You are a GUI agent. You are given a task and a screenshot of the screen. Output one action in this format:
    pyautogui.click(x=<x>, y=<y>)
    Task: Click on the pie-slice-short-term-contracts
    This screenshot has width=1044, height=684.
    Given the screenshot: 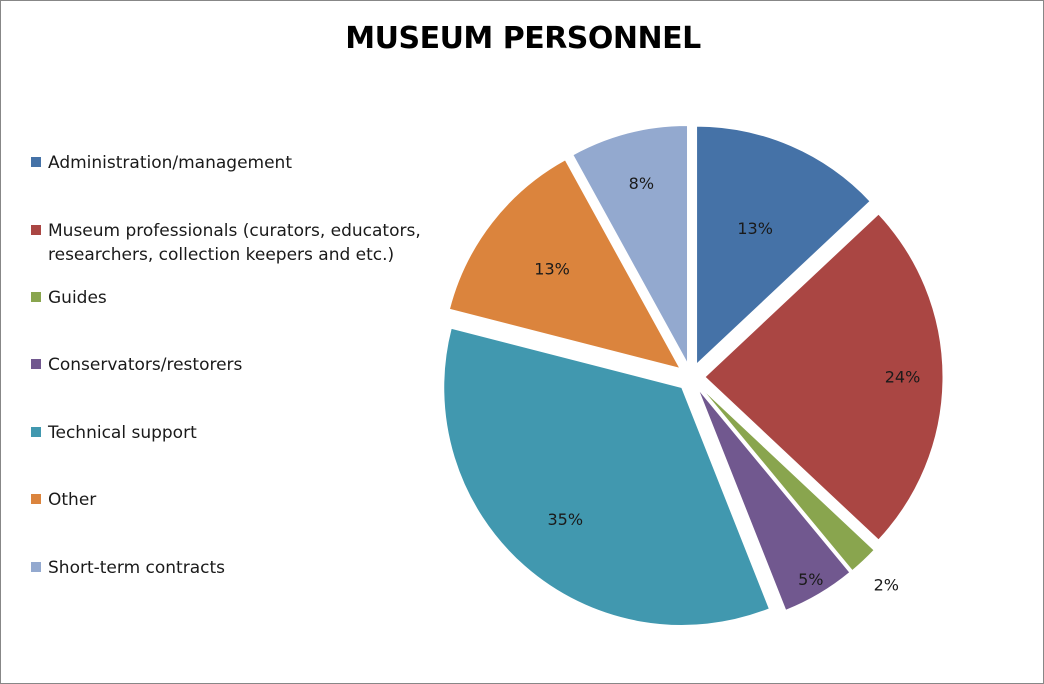 What is the action you would take?
    pyautogui.click(x=630, y=244)
    